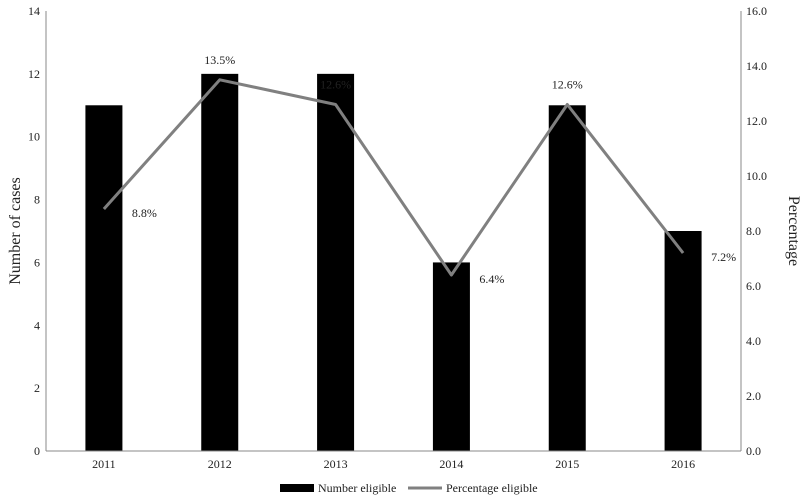 This screenshot has height=501, width=800. I want to click on x-tick-labels: 2011 2012 2013 2014 2015 2016, so click(393, 464).